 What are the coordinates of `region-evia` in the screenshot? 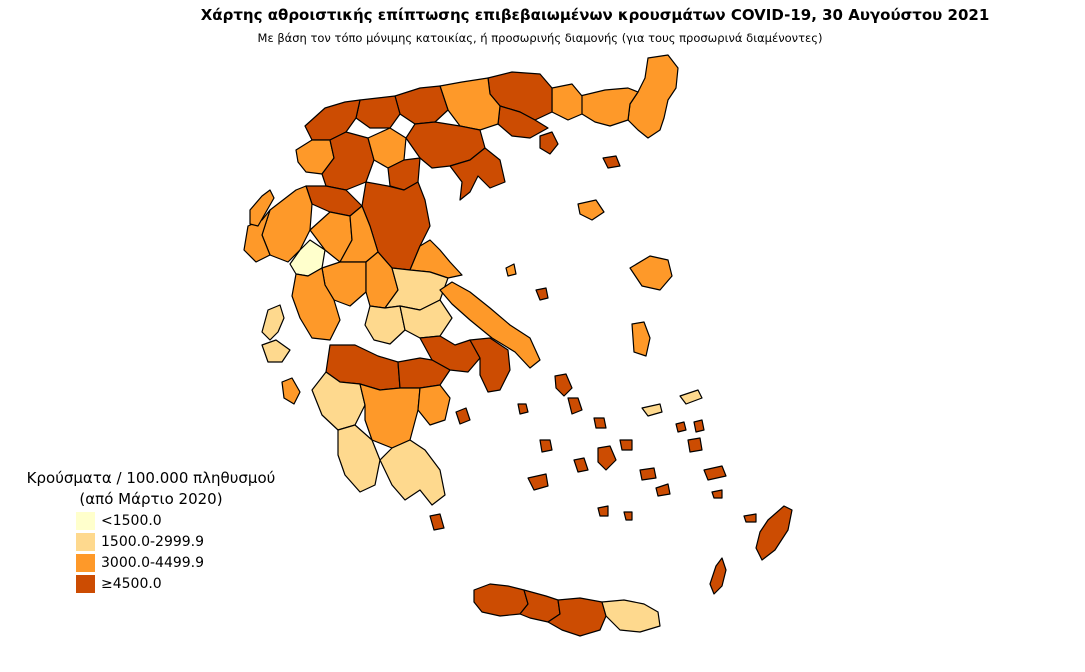 It's located at (490, 325).